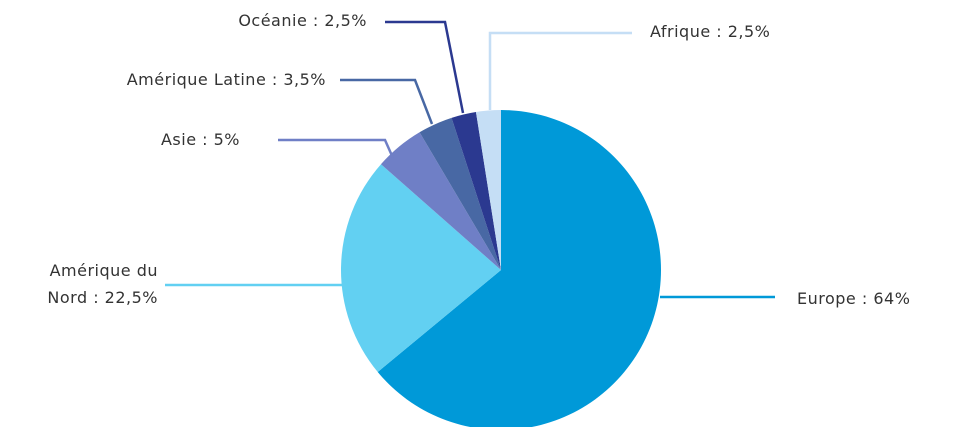 Image resolution: width=953 pixels, height=427 pixels. I want to click on slice-label: Europe : 64%, so click(853, 298).